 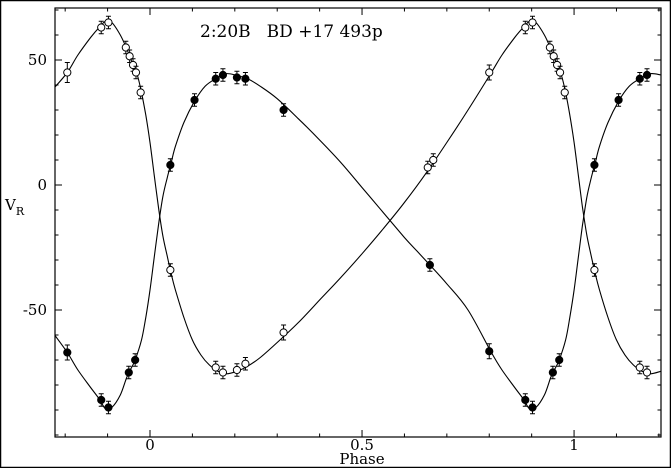 I want to click on y-tick-label: 50, so click(x=37, y=60).